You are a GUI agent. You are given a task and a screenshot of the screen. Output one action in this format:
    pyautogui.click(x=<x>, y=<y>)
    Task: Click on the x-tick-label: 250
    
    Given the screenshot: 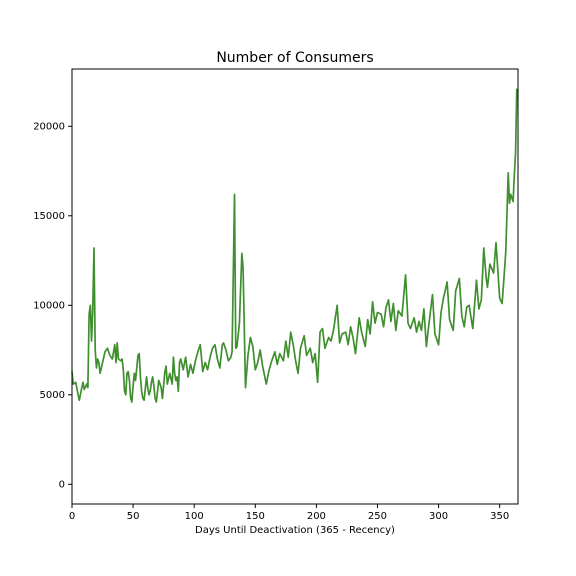 What is the action you would take?
    pyautogui.click(x=377, y=516)
    